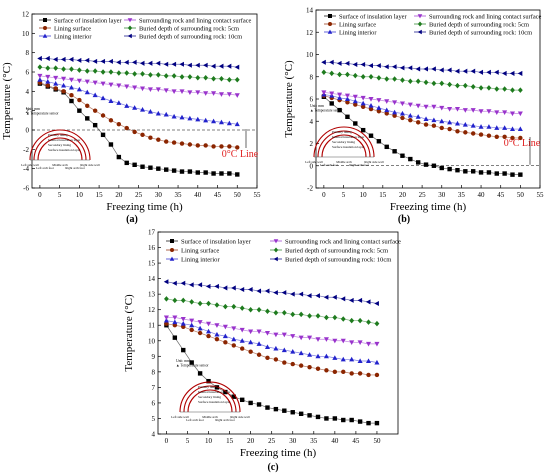 The width and height of the screenshot is (550, 474). Describe the element at coordinates (58, 135) in the screenshot. I see `inset-layer-label: Primary lining` at that location.